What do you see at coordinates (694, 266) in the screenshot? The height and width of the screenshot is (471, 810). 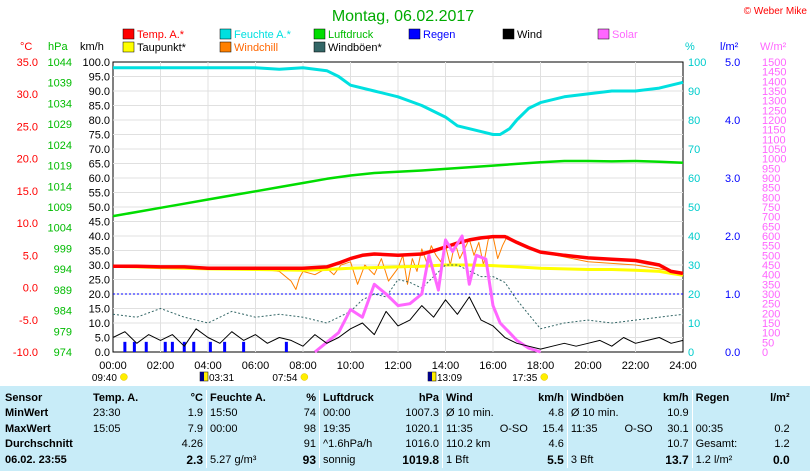 I see `humidity-tick-label: 30` at bounding box center [694, 266].